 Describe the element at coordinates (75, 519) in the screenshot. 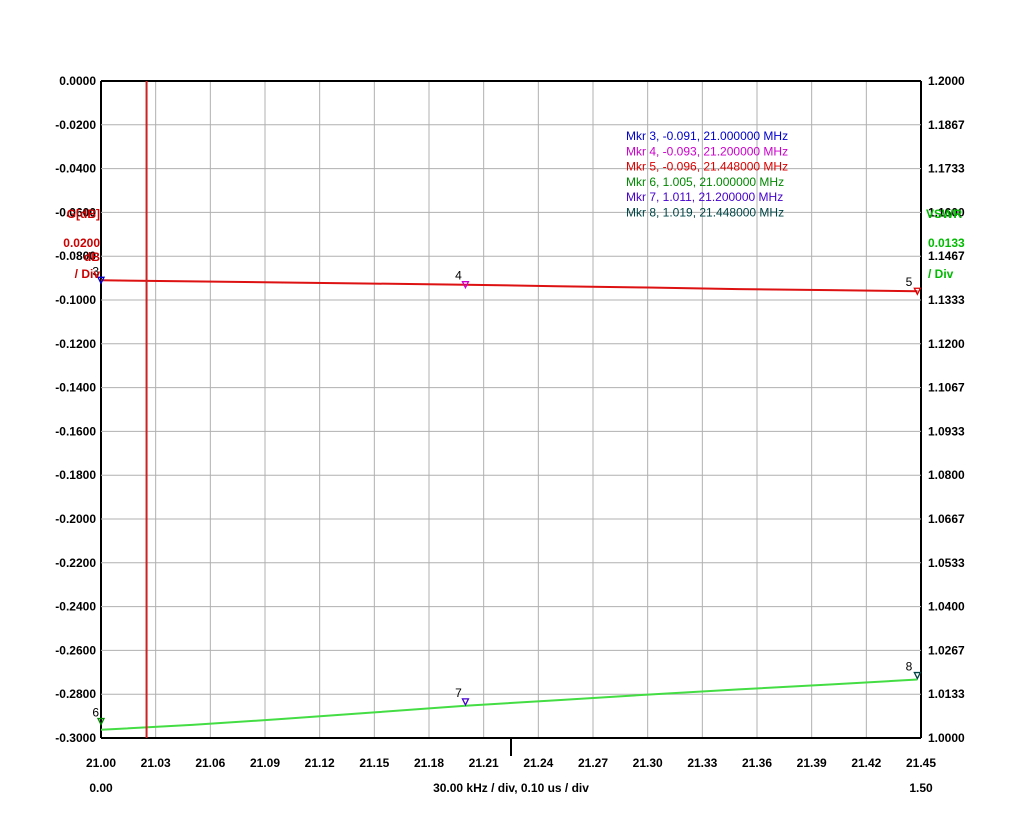

I see `left-tick-label: -0.2000` at that location.